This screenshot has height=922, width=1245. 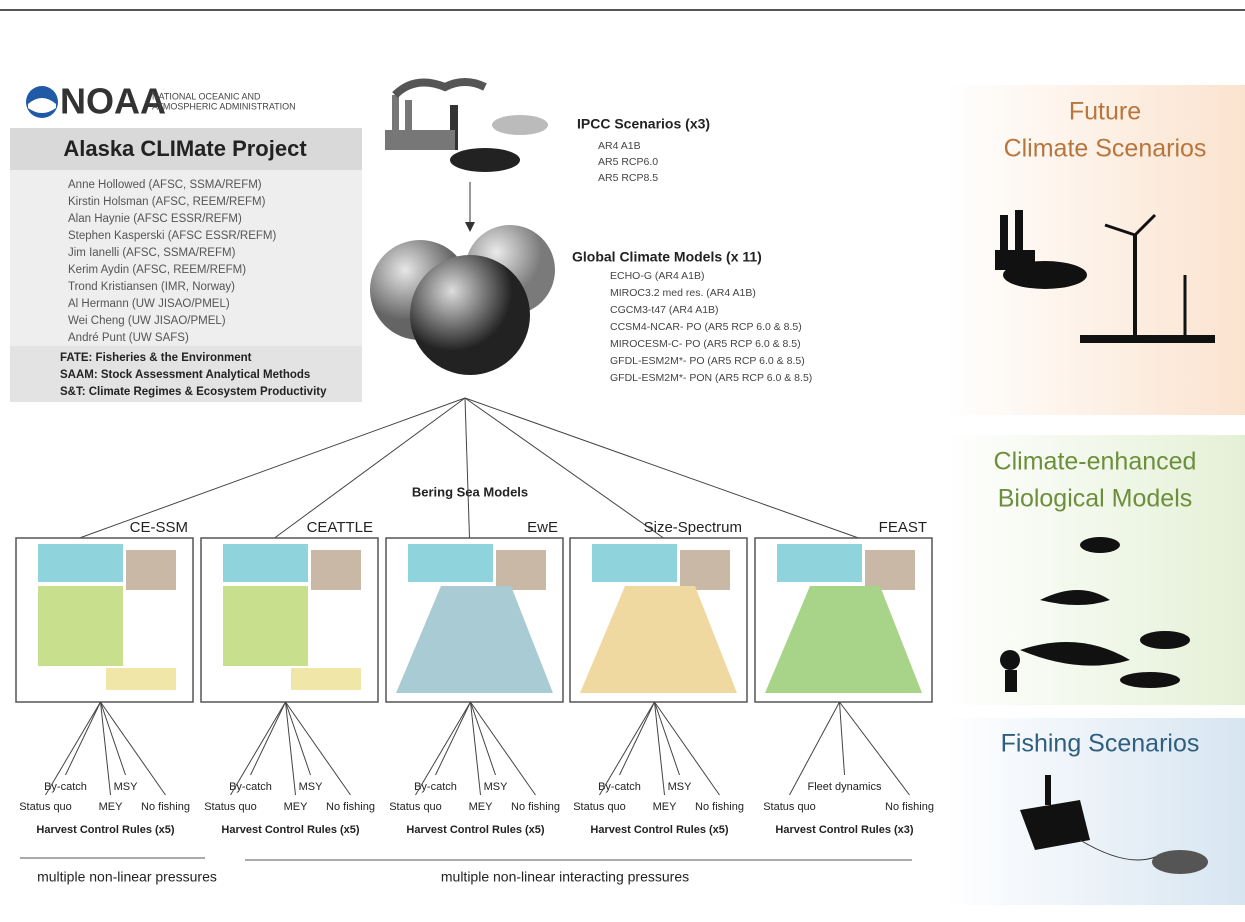 What do you see at coordinates (462, 300) in the screenshot?
I see `globes` at bounding box center [462, 300].